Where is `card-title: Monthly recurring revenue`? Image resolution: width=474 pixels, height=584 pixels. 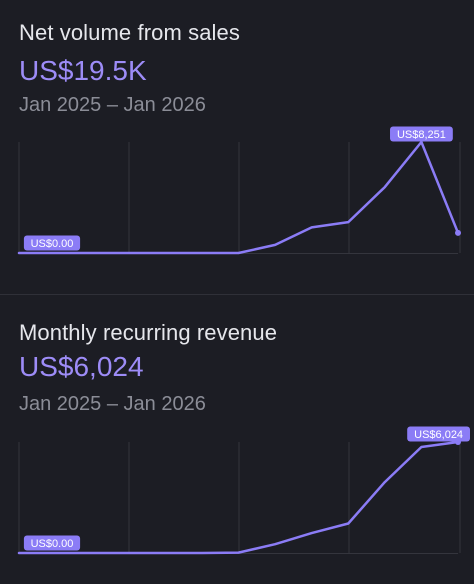 card-title: Monthly recurring revenue is located at coordinates (148, 332).